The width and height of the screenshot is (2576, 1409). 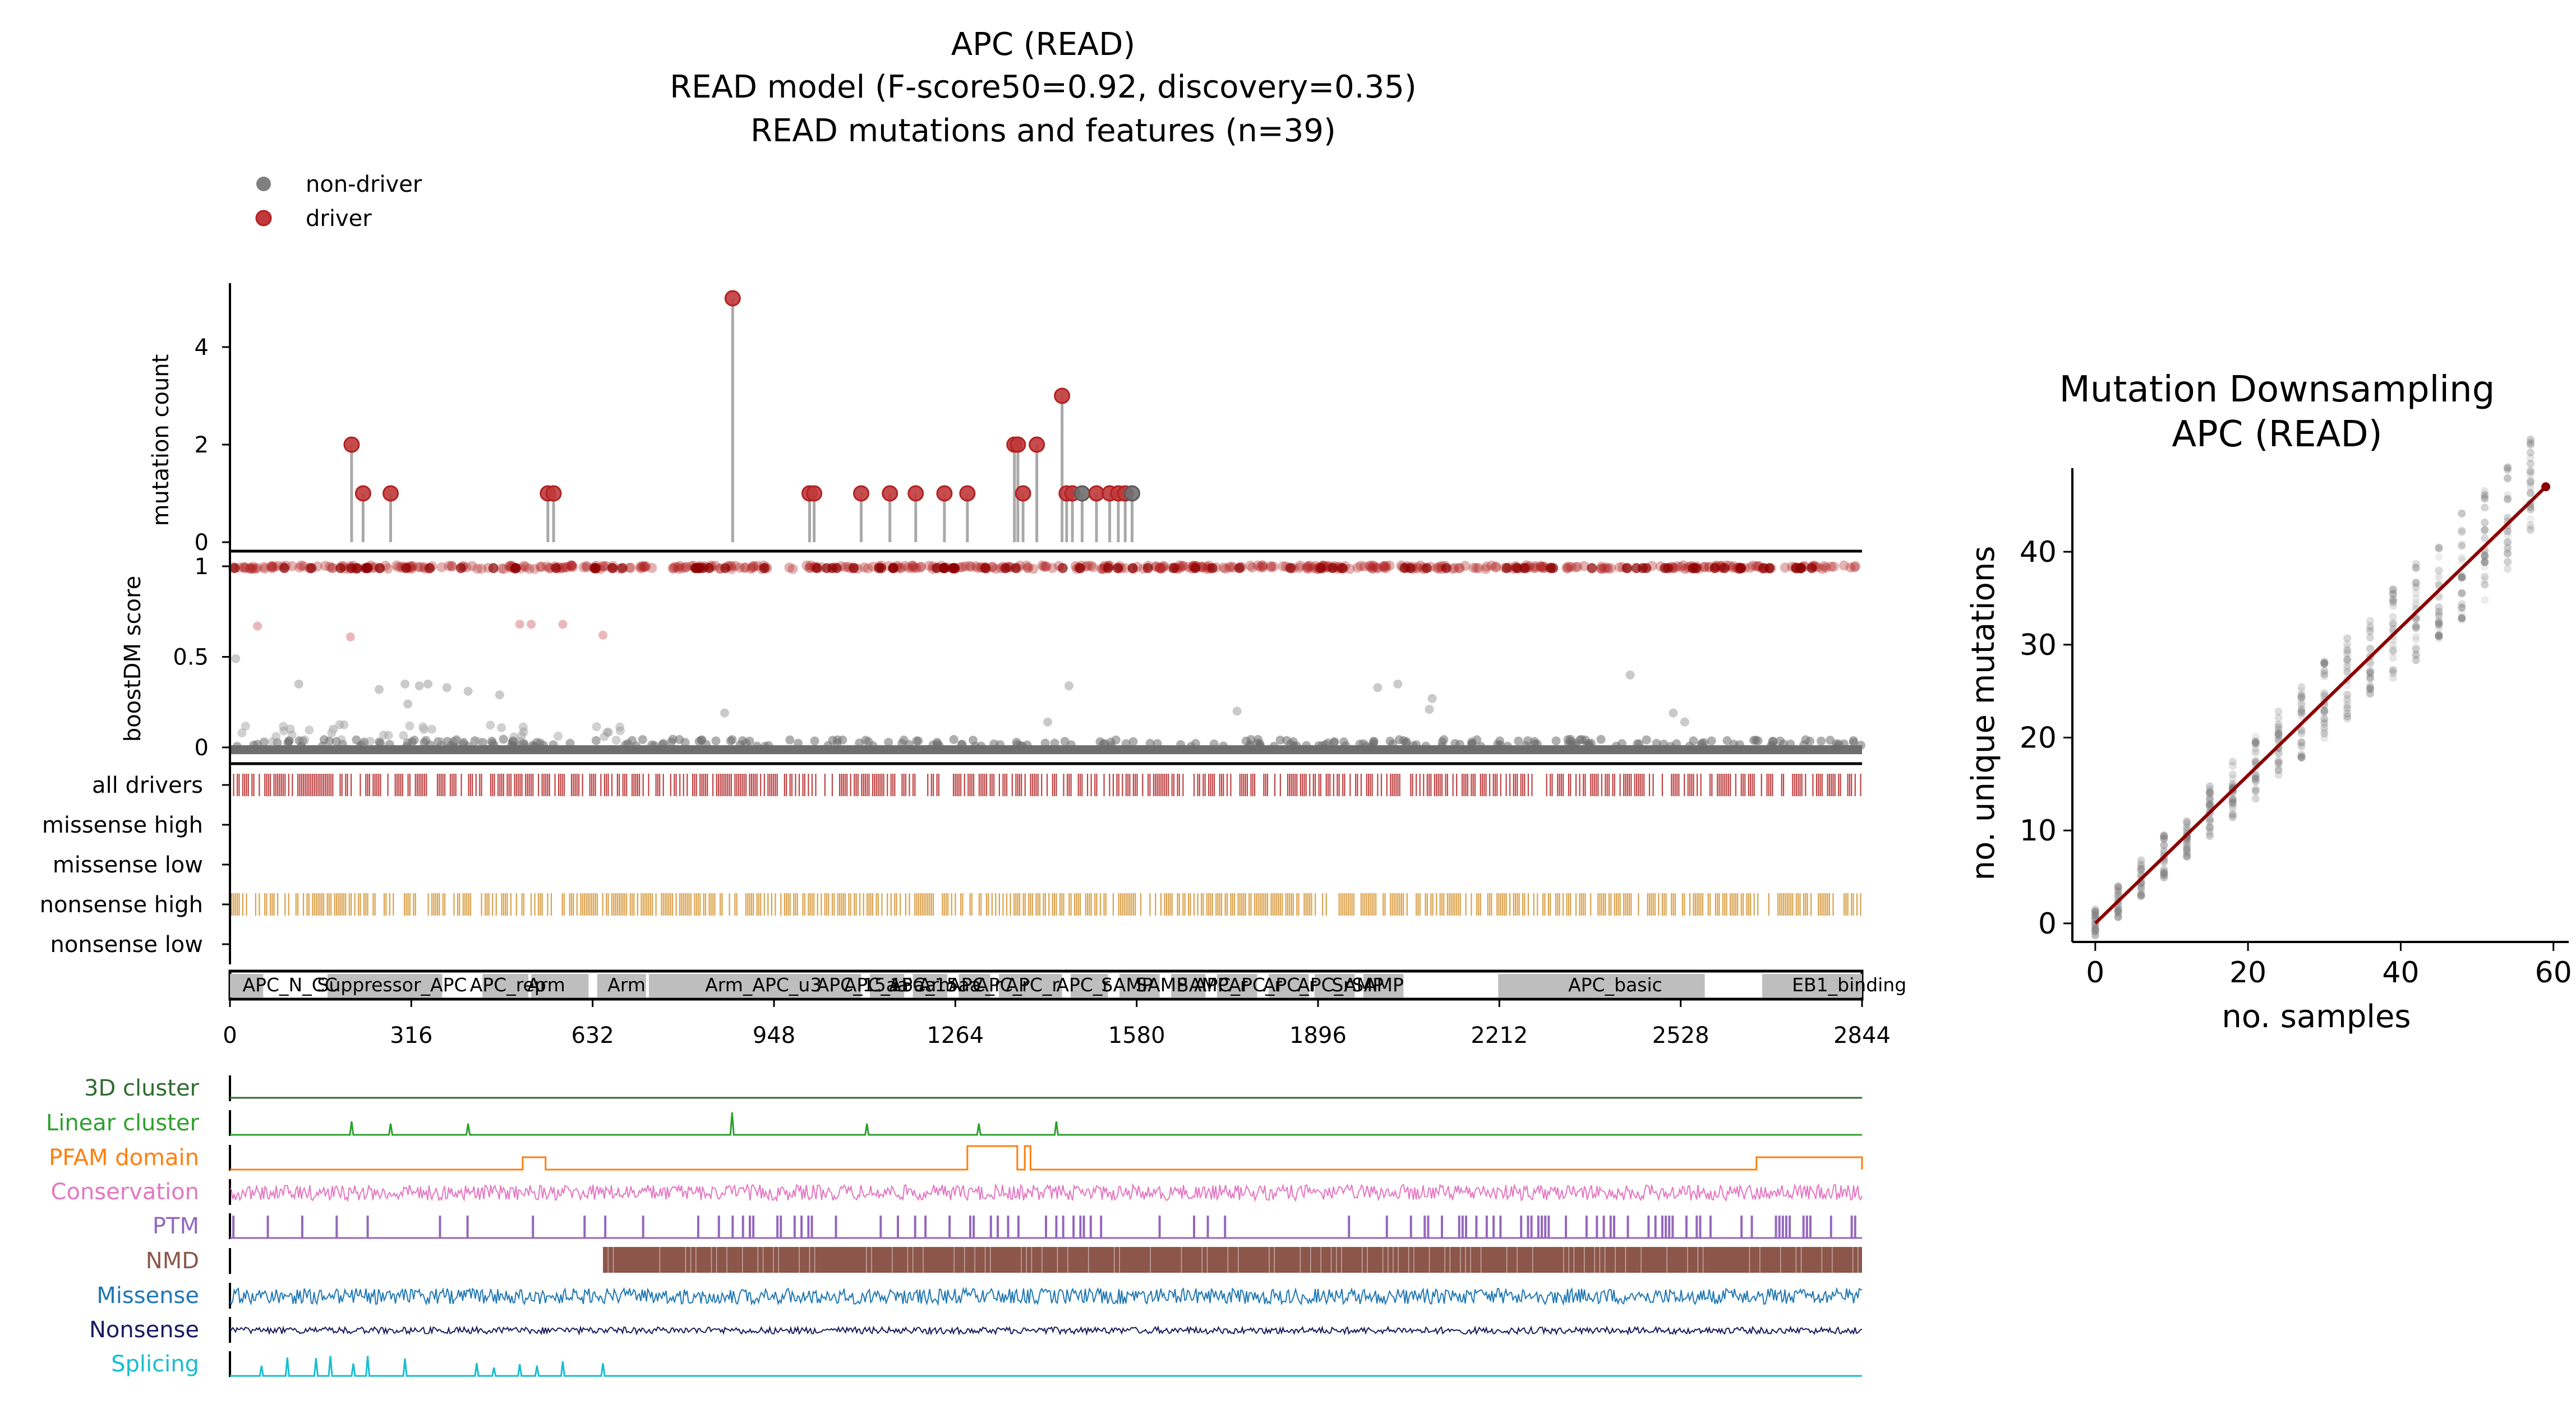 I want to click on legend: non-driver driver, so click(x=338, y=202).